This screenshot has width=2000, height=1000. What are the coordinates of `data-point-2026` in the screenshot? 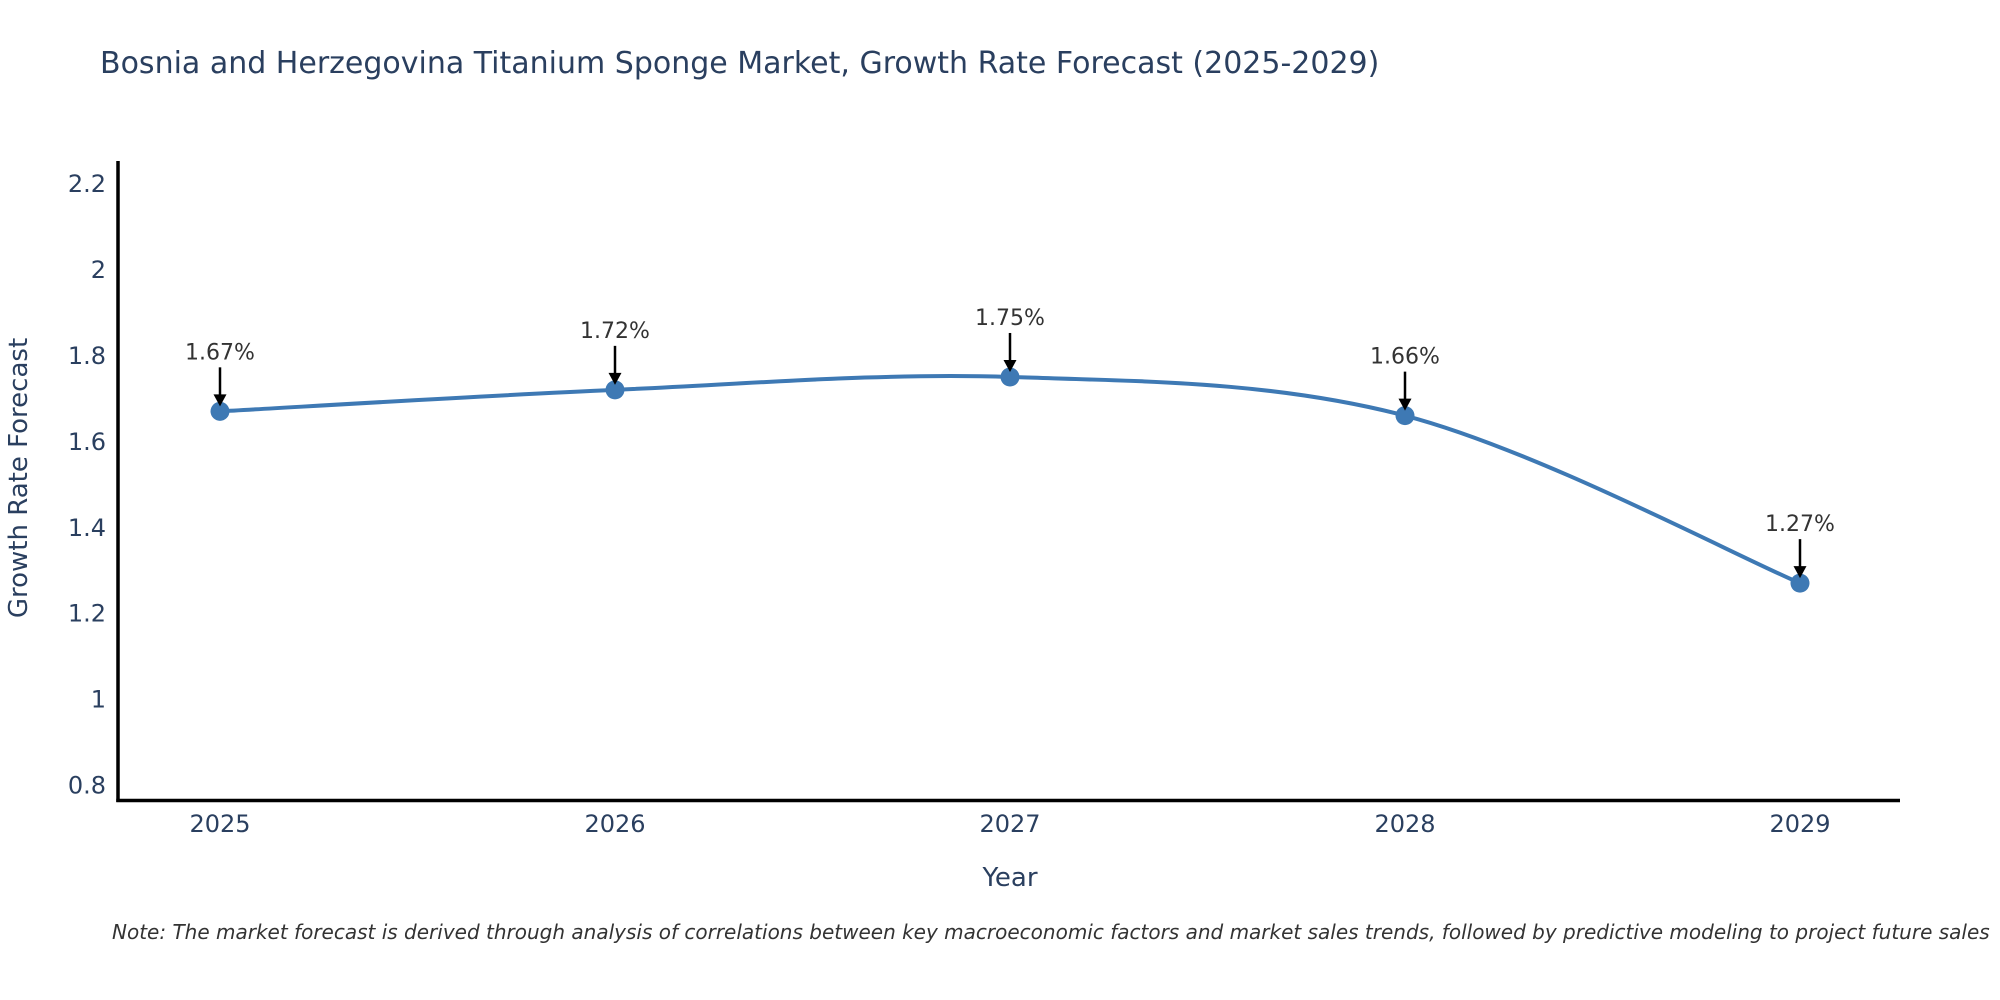 It's located at (615, 390).